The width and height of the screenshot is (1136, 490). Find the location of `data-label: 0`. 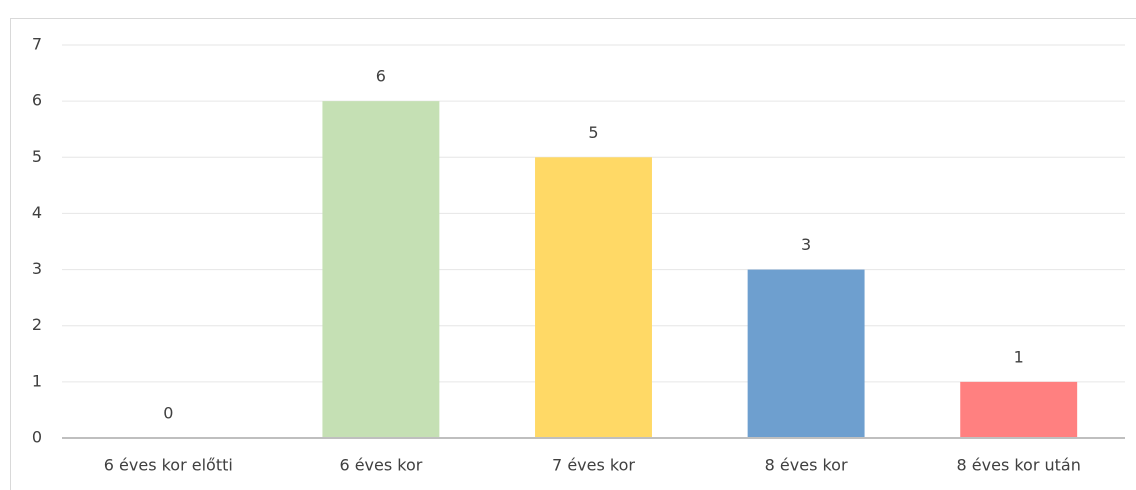

data-label: 0 is located at coordinates (168, 413).